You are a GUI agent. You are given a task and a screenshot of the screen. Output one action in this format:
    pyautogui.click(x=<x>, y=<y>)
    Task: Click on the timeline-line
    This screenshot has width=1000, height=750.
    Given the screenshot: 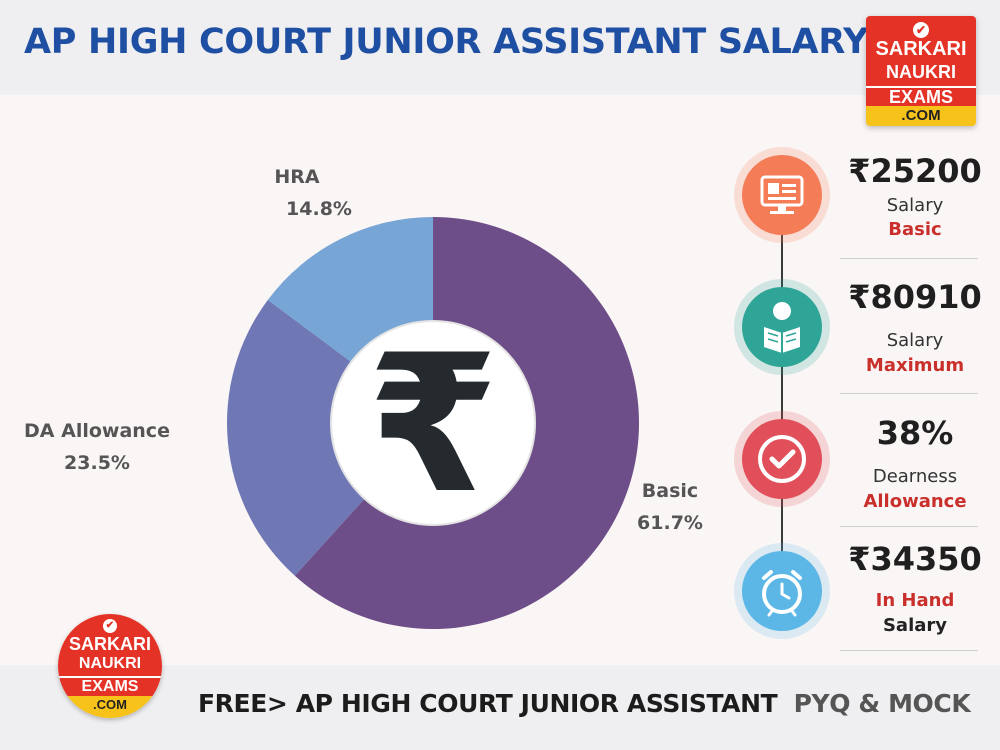 What is the action you would take?
    pyautogui.click(x=782, y=395)
    